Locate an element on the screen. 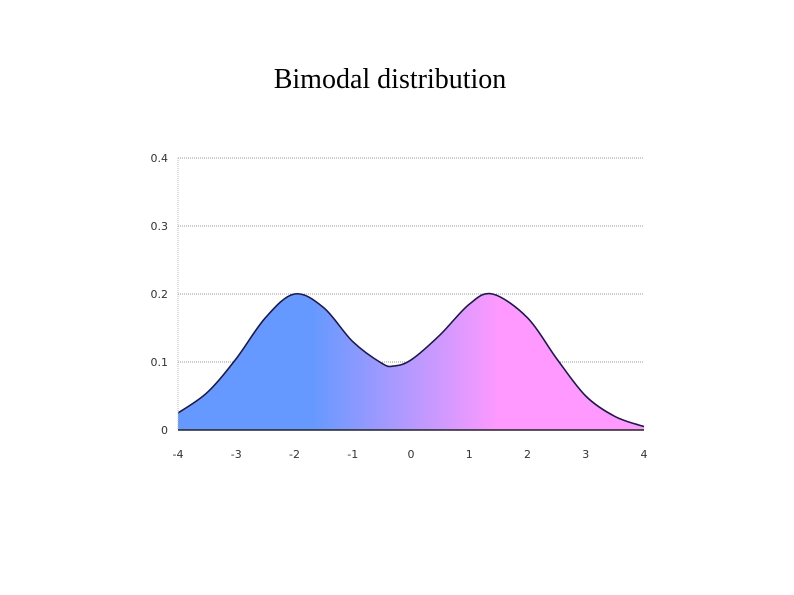  density-curve is located at coordinates (411, 360).